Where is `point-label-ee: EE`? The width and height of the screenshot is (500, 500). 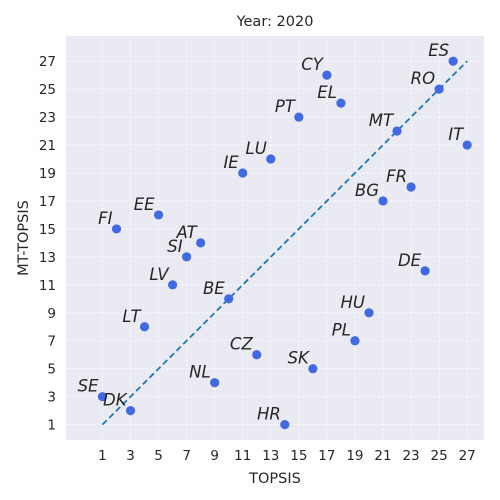
point-label-ee: EE is located at coordinates (144, 204).